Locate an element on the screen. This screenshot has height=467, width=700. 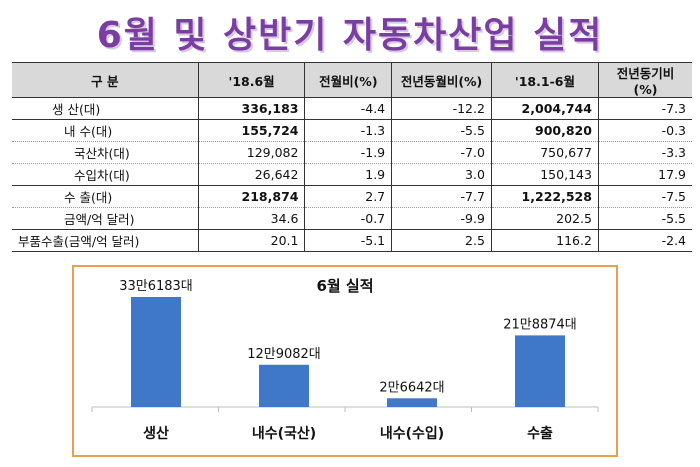
cell: 2,004,744 is located at coordinates (544, 108).